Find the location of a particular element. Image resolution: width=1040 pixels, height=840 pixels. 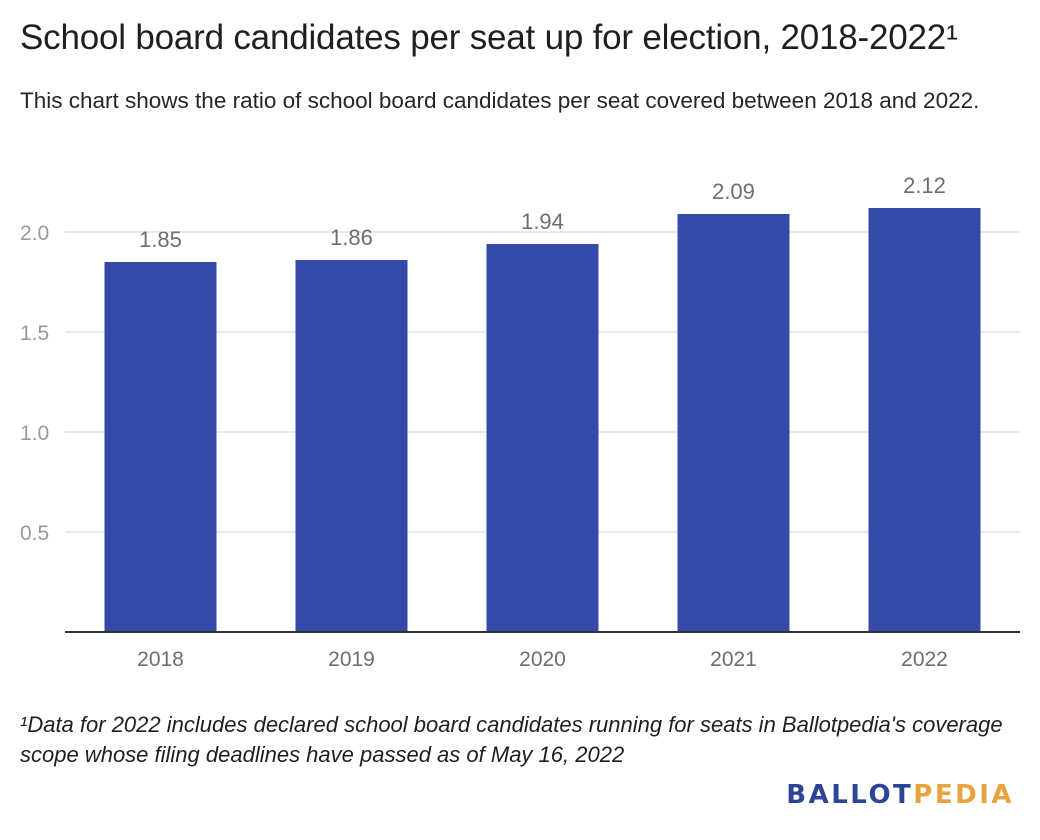

ballotpedia-logo: BALLOTPEDIA is located at coordinates (900, 795).